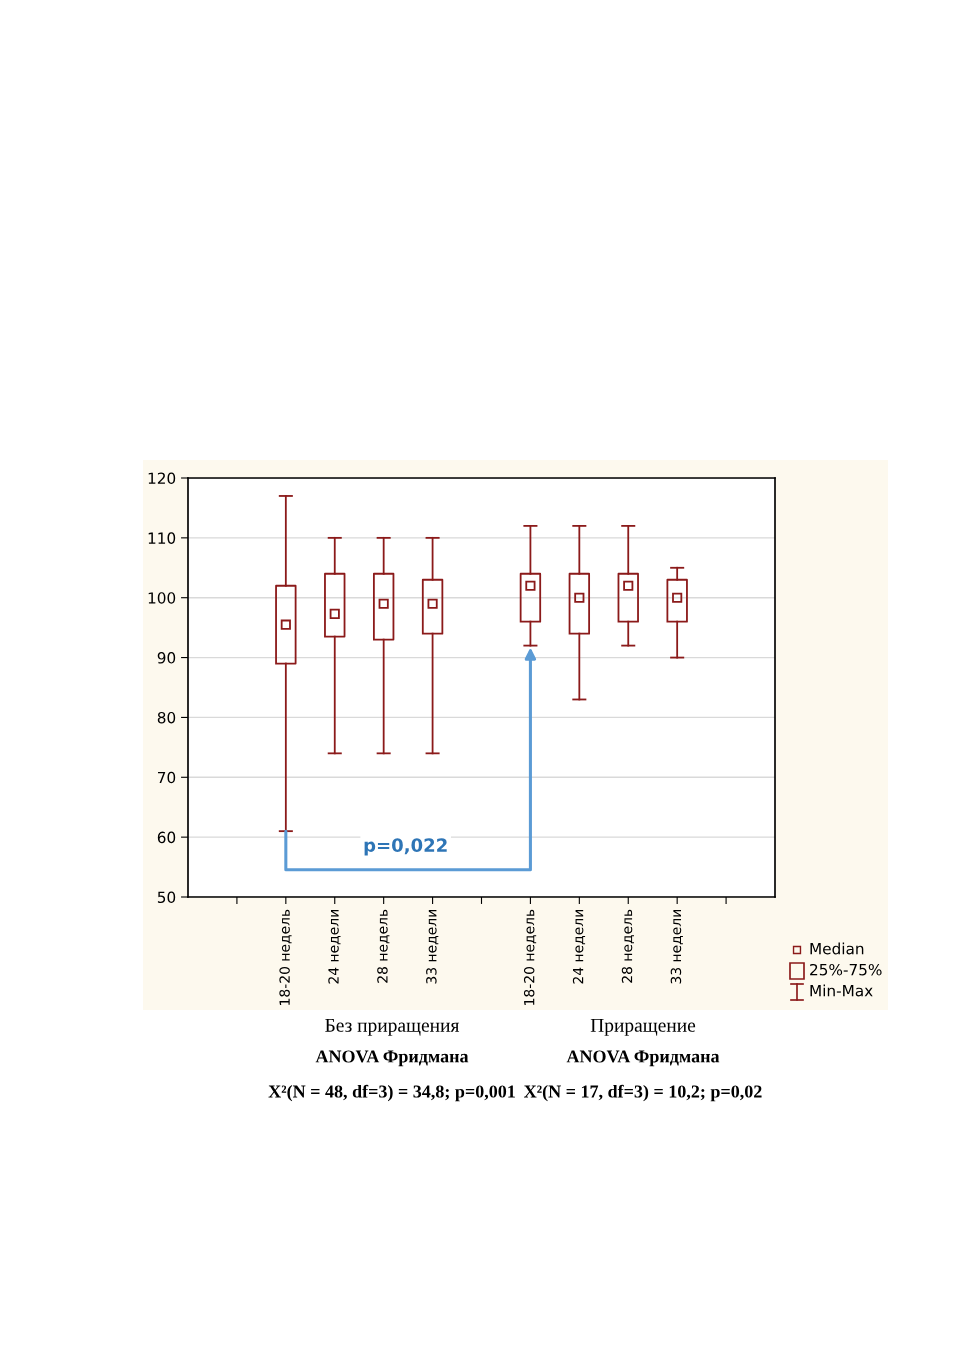 This screenshot has height=1350, width=954. What do you see at coordinates (391, 1093) in the screenshot?
I see `text: X²(N = 48, df=3) = 34,8; p=0,001` at bounding box center [391, 1093].